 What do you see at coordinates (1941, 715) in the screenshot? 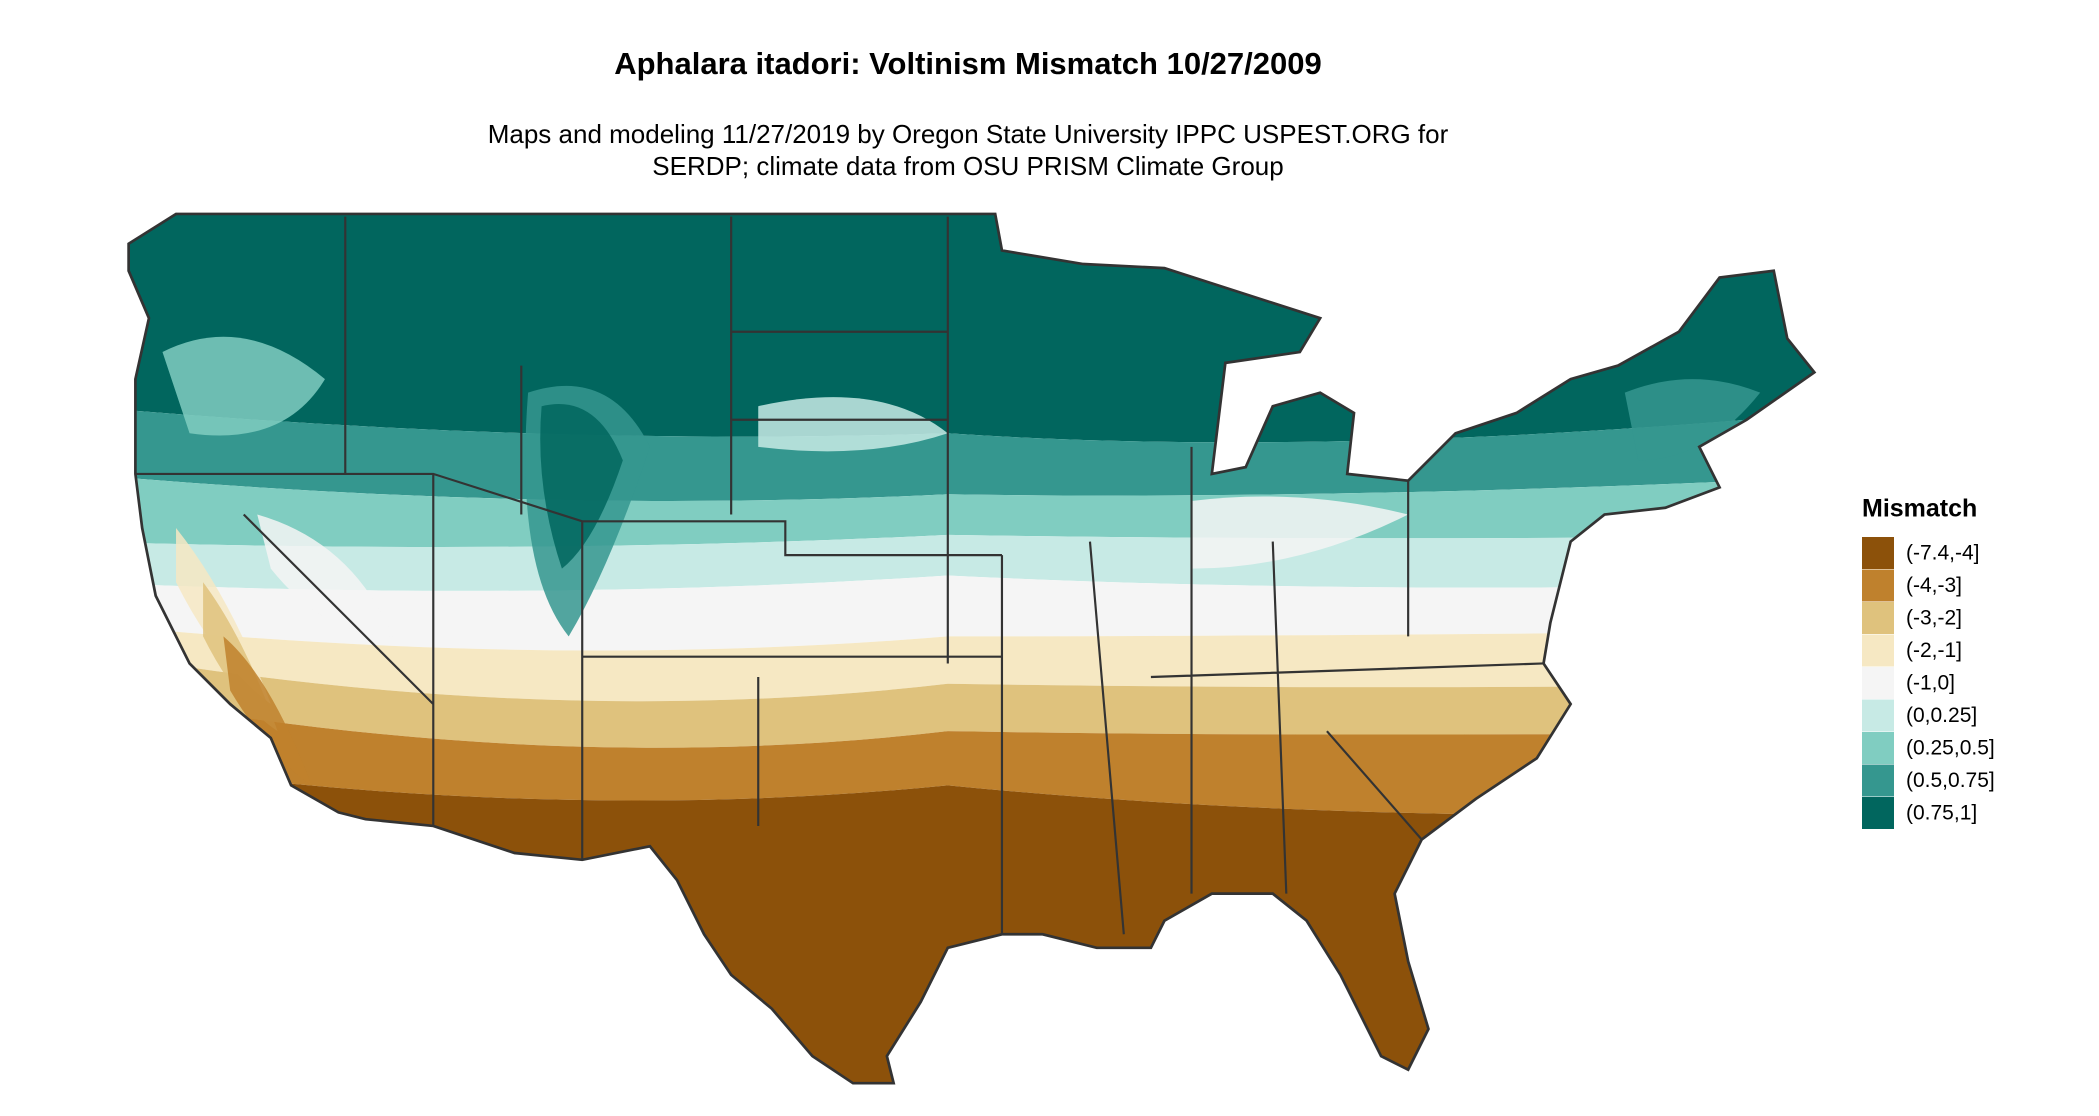
I see `legend-label: (0,0.25]` at bounding box center [1941, 715].